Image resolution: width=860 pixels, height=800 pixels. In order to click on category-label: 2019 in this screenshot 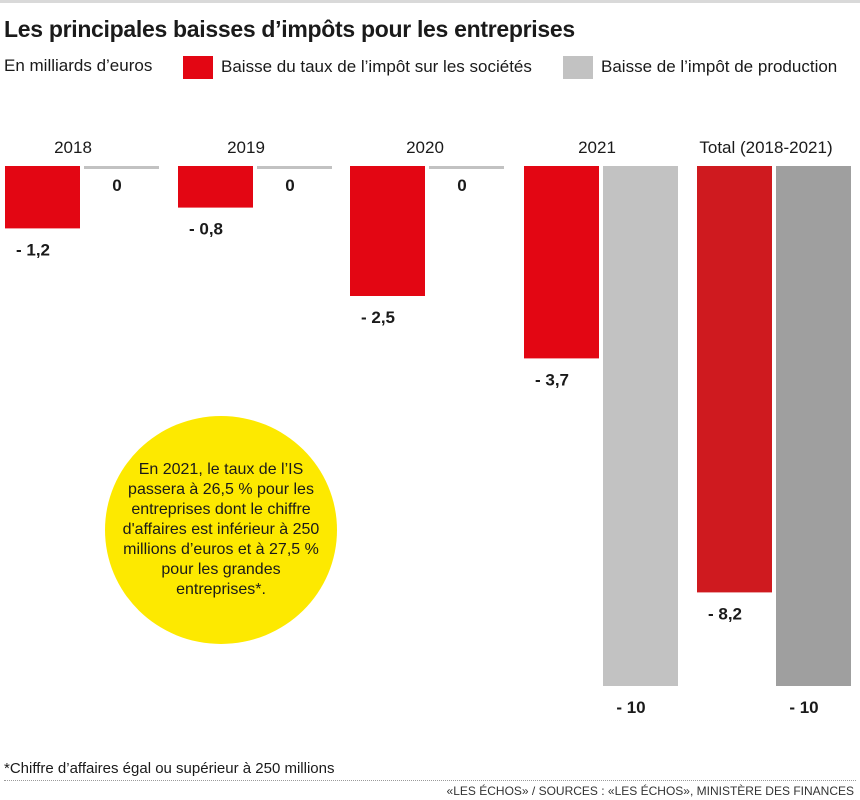, I will do `click(246, 147)`.